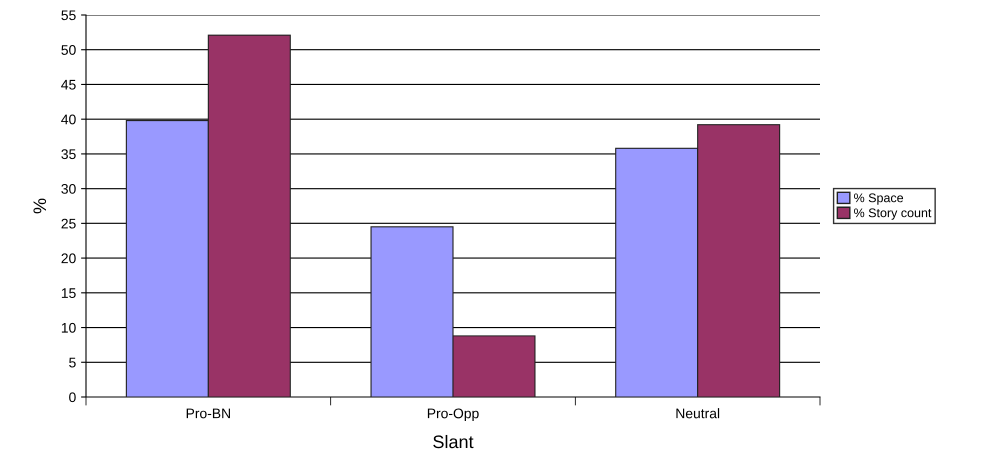 The height and width of the screenshot is (472, 990). What do you see at coordinates (68, 154) in the screenshot?
I see `y-tick-label: 35` at bounding box center [68, 154].